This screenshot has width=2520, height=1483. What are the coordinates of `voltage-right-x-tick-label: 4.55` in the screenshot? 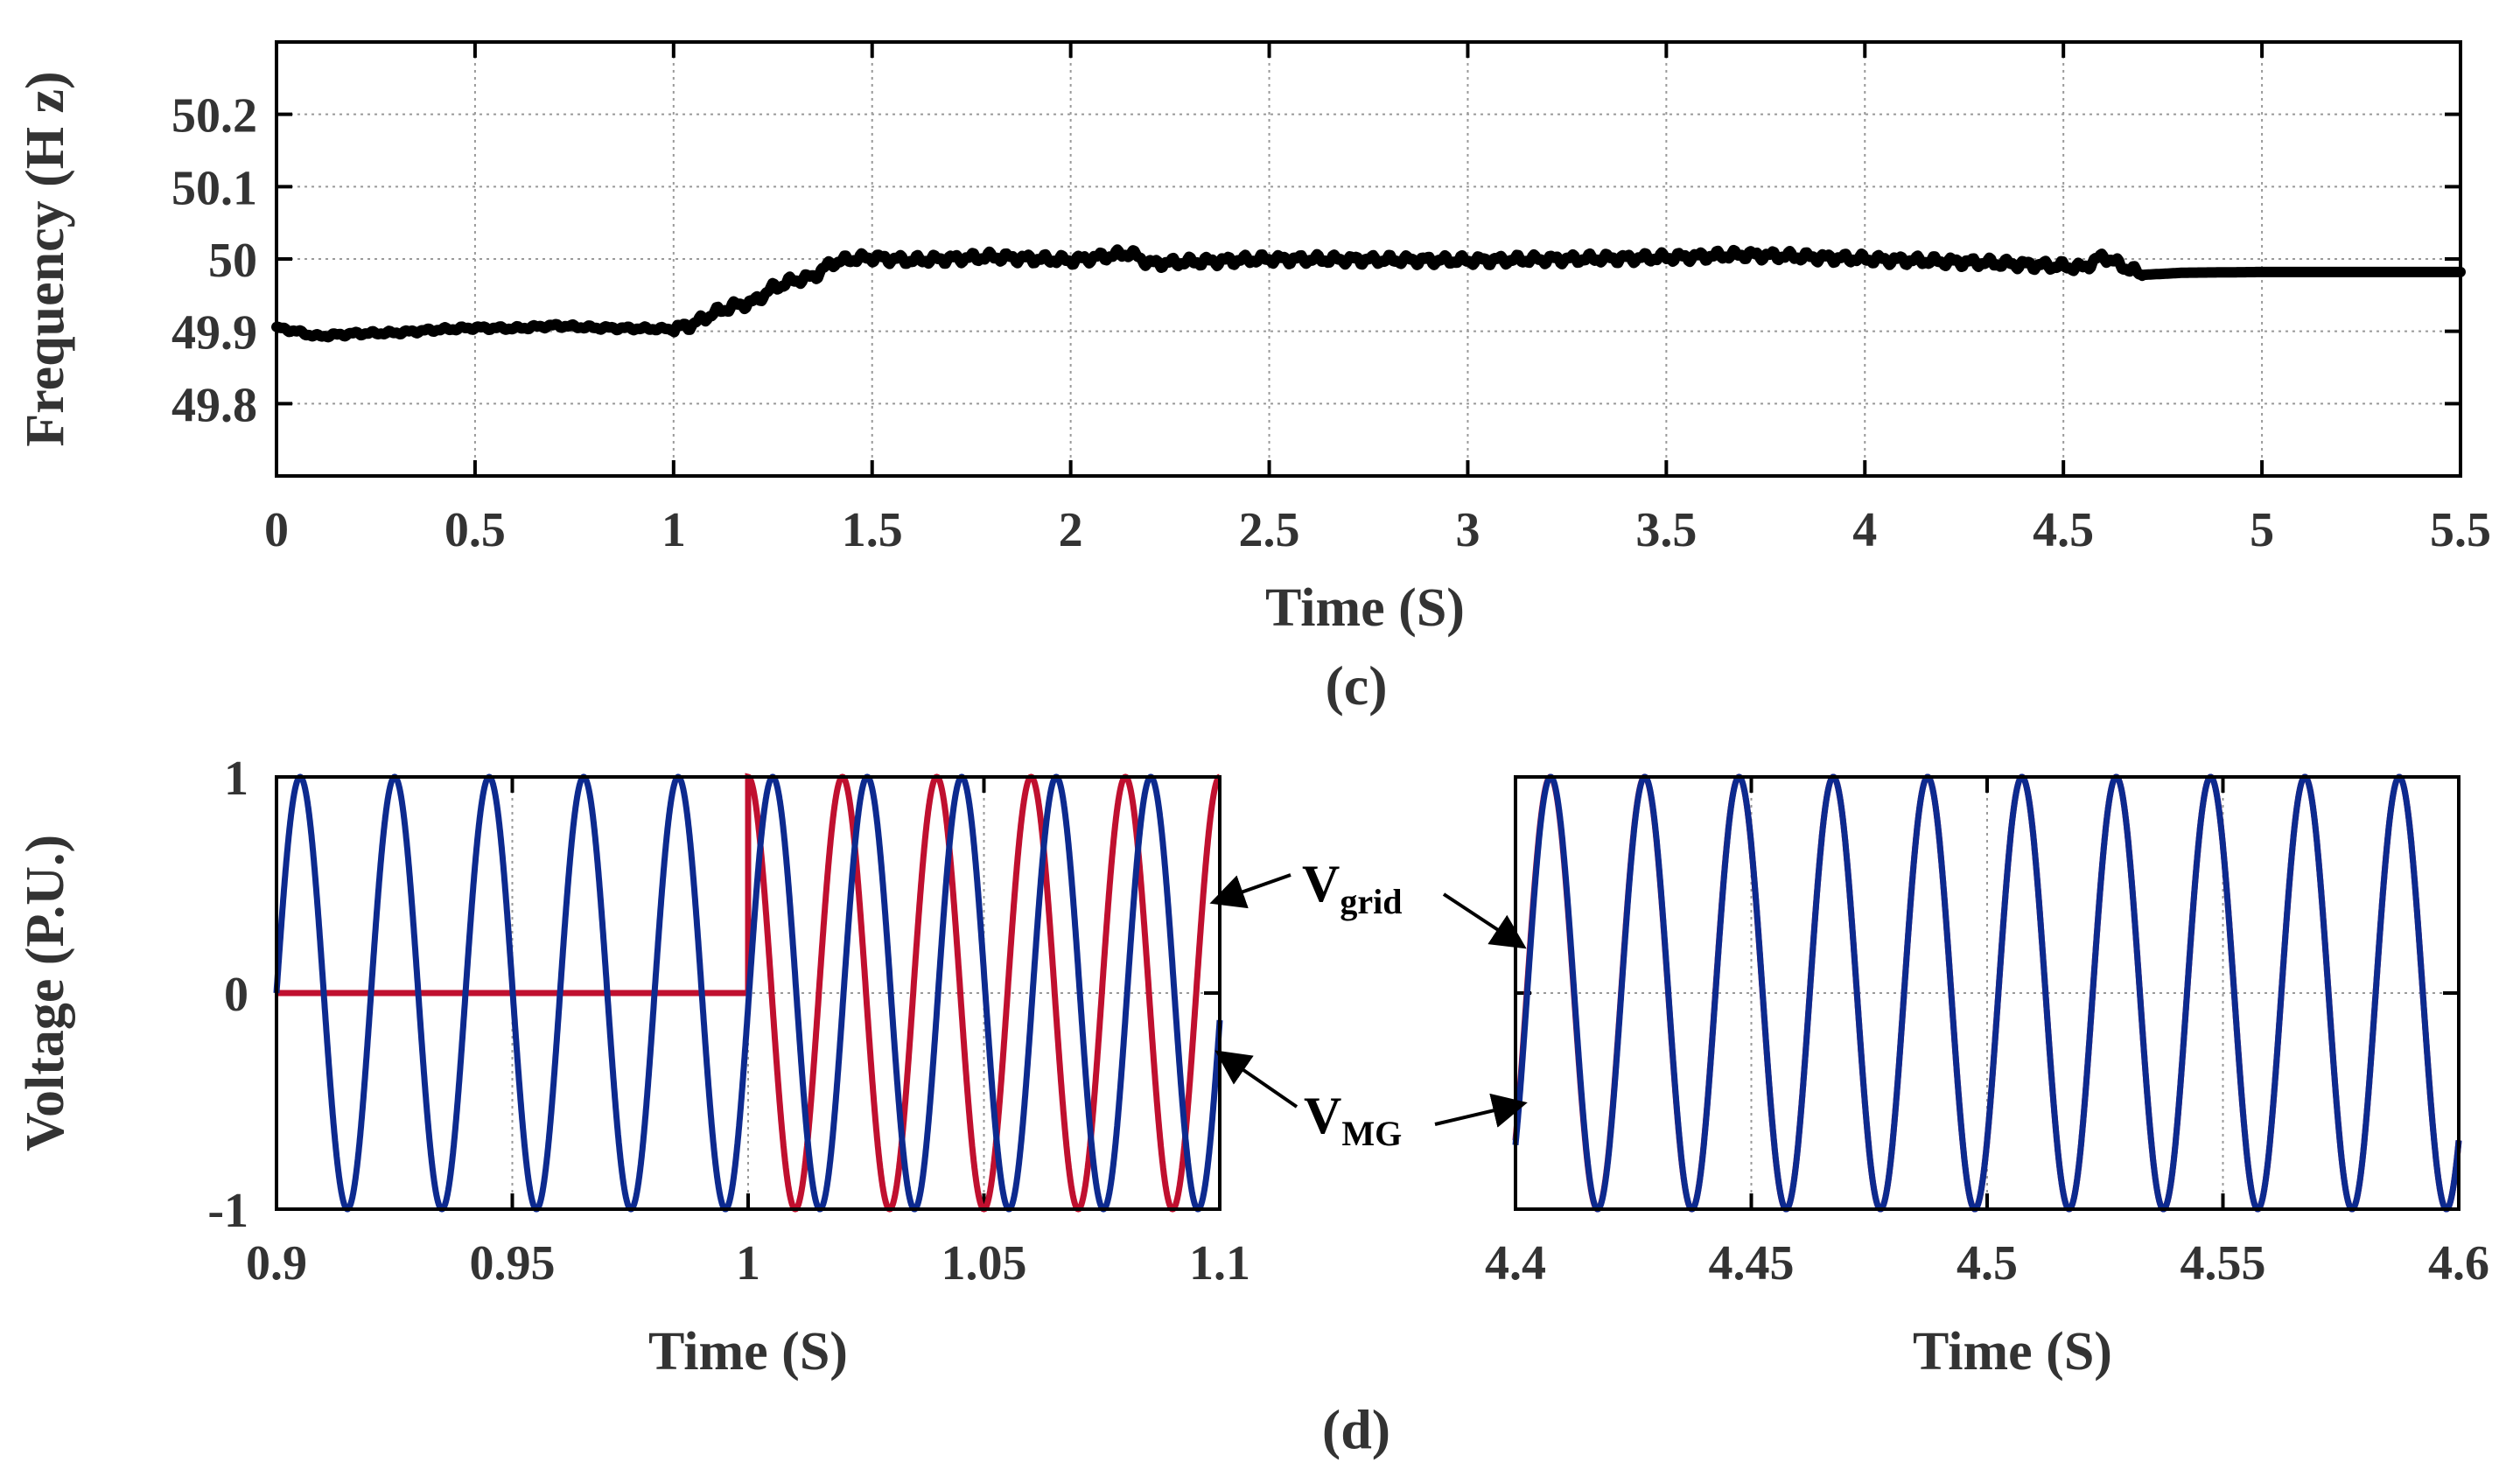 It's located at (2223, 1263).